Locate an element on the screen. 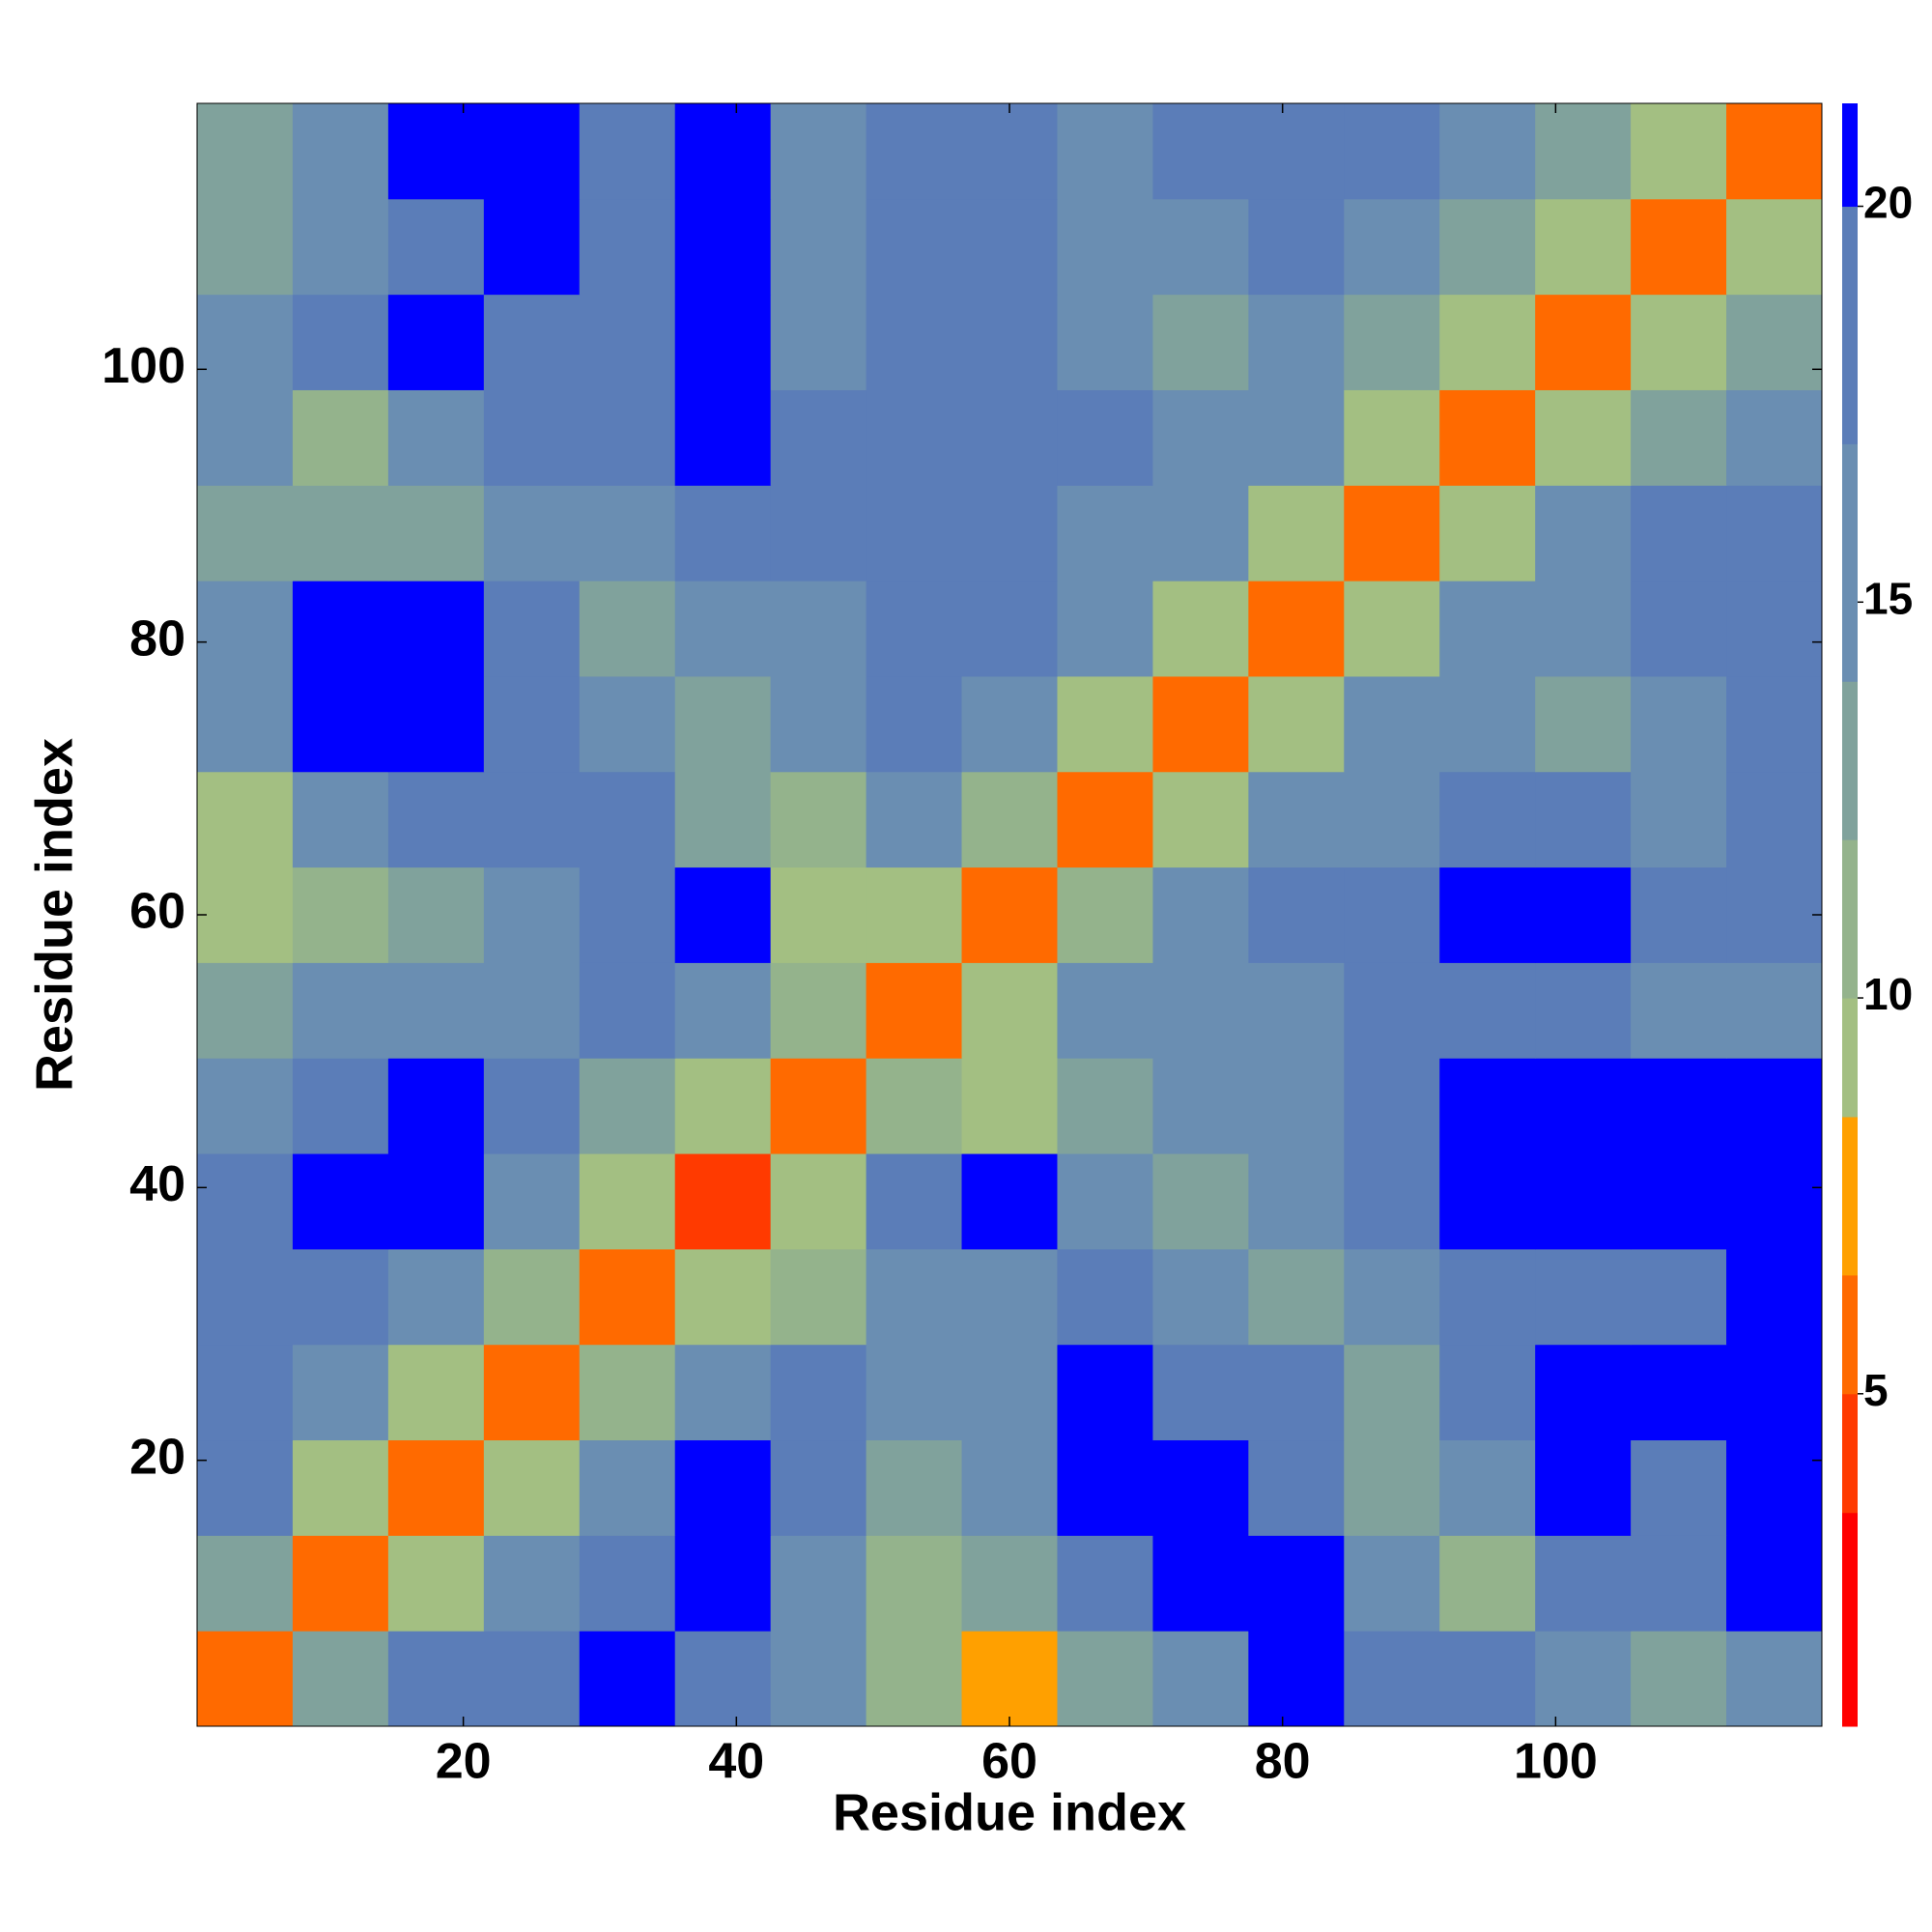  y-tick-label: 20 is located at coordinates (157, 1457).